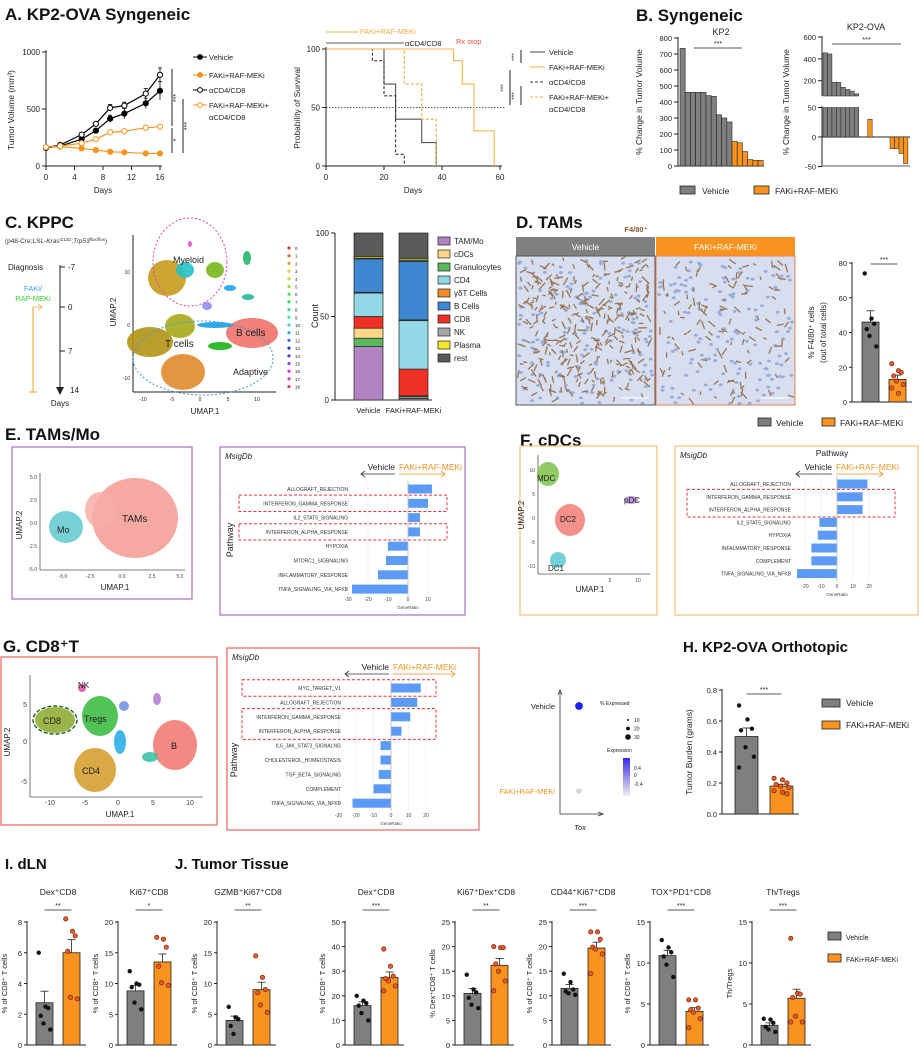 Image resolution: width=923 pixels, height=1050 pixels. Describe the element at coordinates (257, 400) in the screenshot. I see `c-umap-x-tick-label: 10` at that location.